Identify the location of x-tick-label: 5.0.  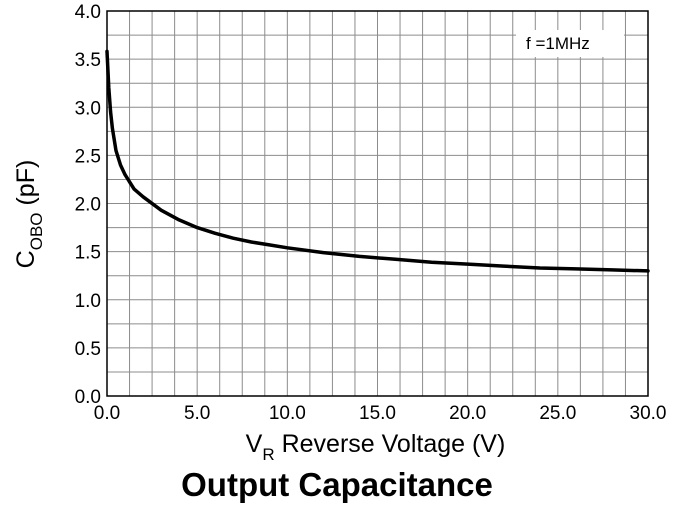
(197, 413).